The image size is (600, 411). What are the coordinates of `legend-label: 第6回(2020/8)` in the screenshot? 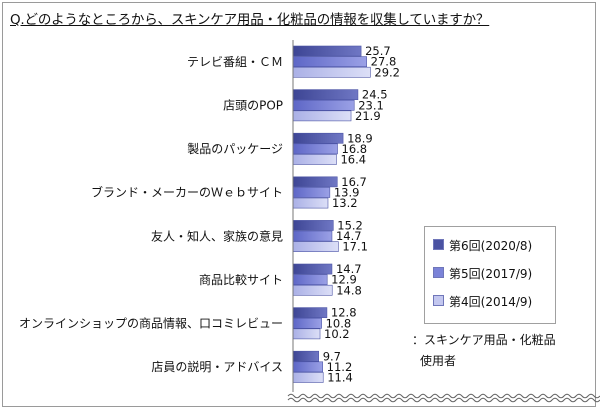 It's located at (491, 246).